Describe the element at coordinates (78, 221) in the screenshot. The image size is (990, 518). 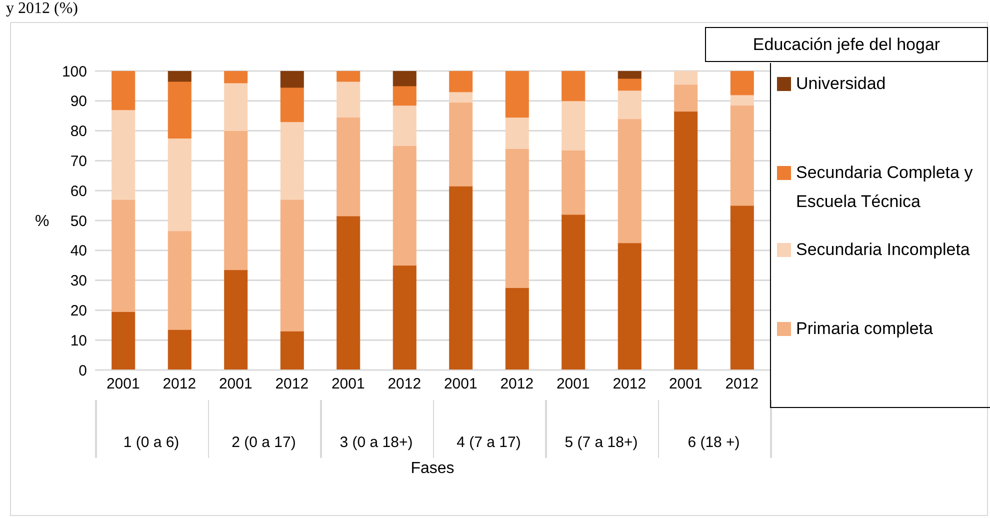
I see `y-tick-label: 50` at that location.